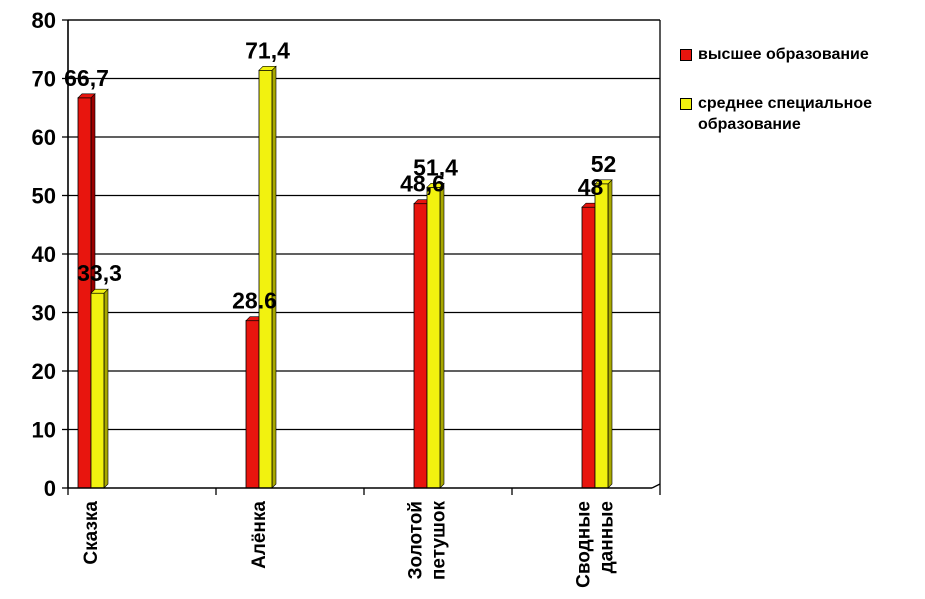 This screenshot has width=925, height=599. Describe the element at coordinates (259, 535) in the screenshot. I see `x-category-label: Алёнка` at that location.